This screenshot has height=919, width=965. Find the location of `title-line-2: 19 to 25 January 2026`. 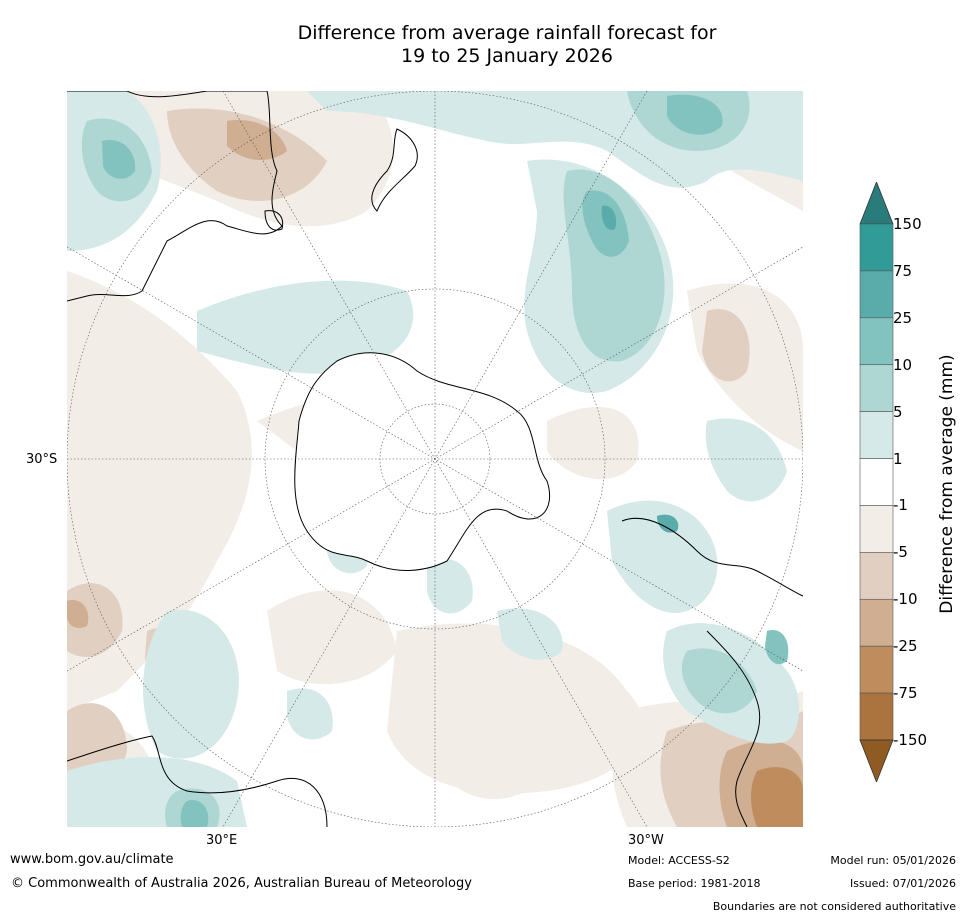

title-line-2: 19 to 25 January 2026 is located at coordinates (507, 56).